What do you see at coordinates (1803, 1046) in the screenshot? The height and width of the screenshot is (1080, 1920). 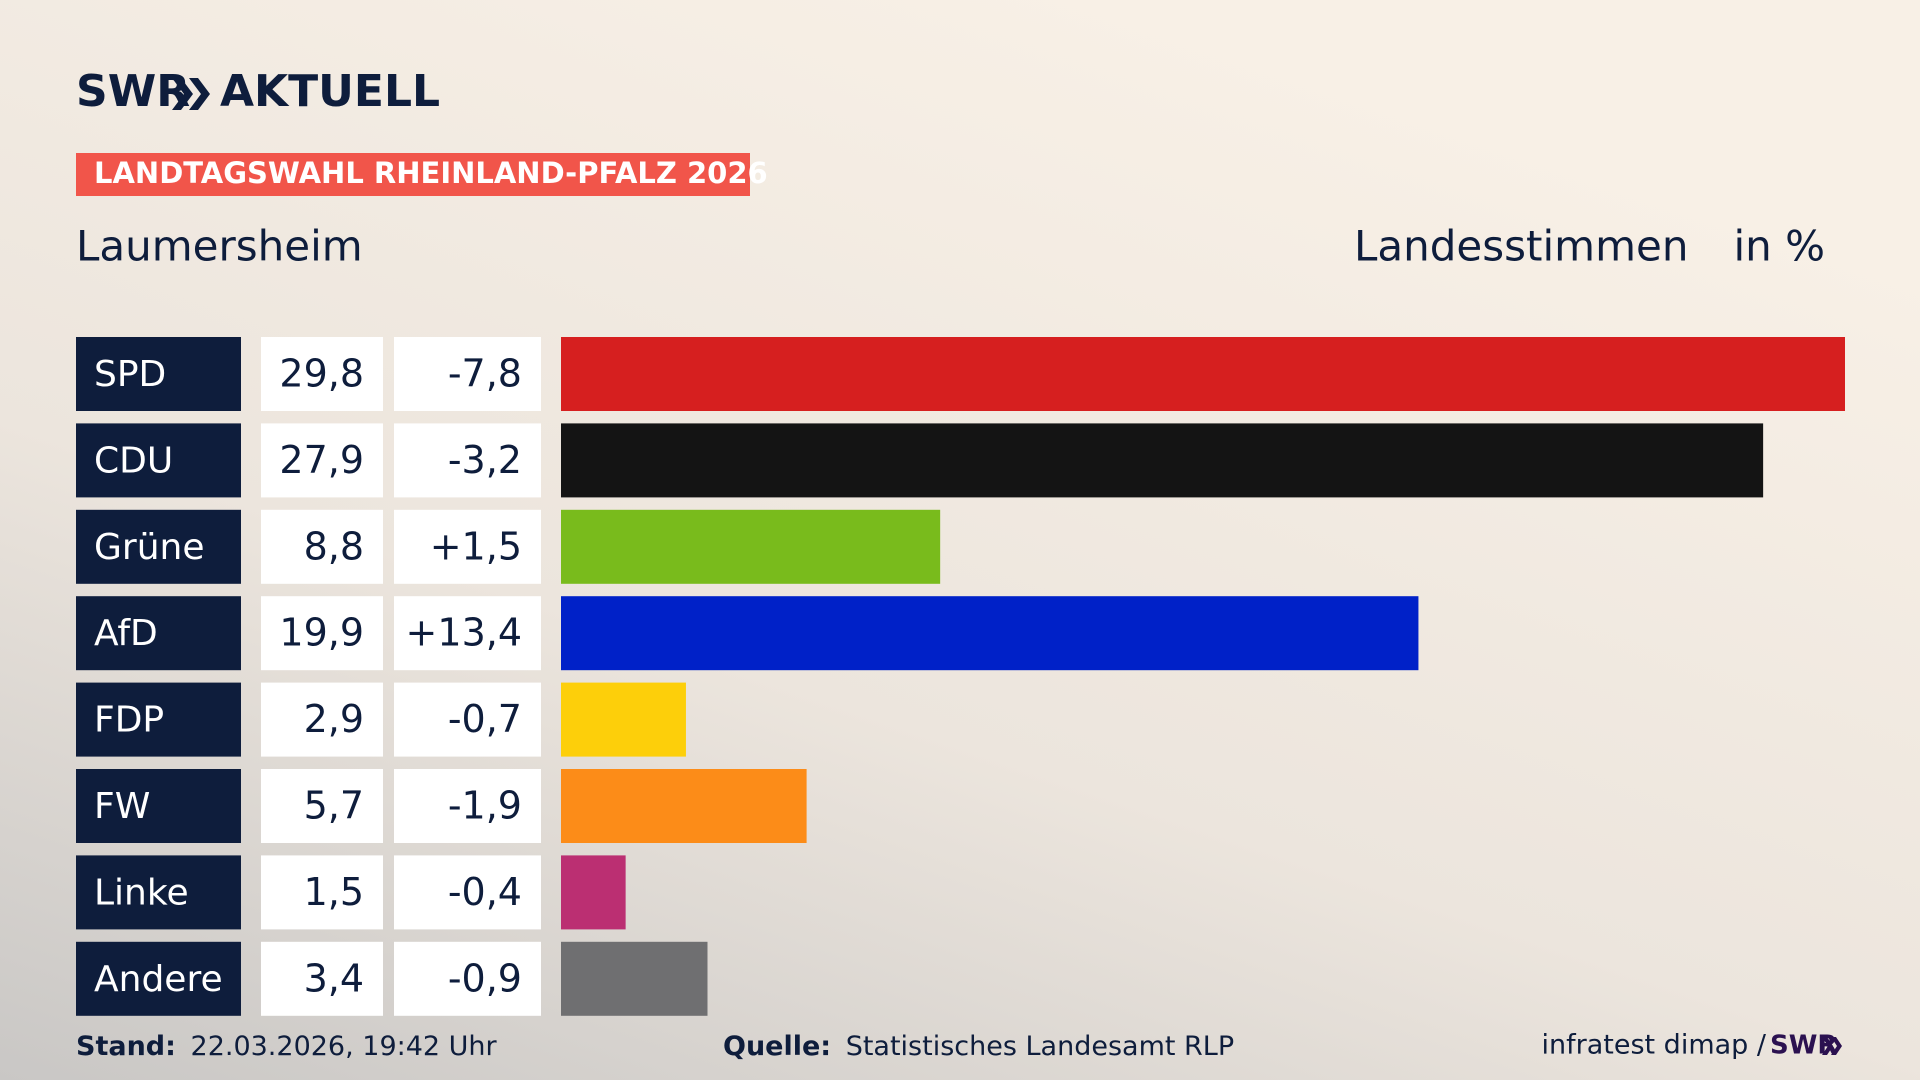 I see `credit-logo: SWR` at bounding box center [1803, 1046].